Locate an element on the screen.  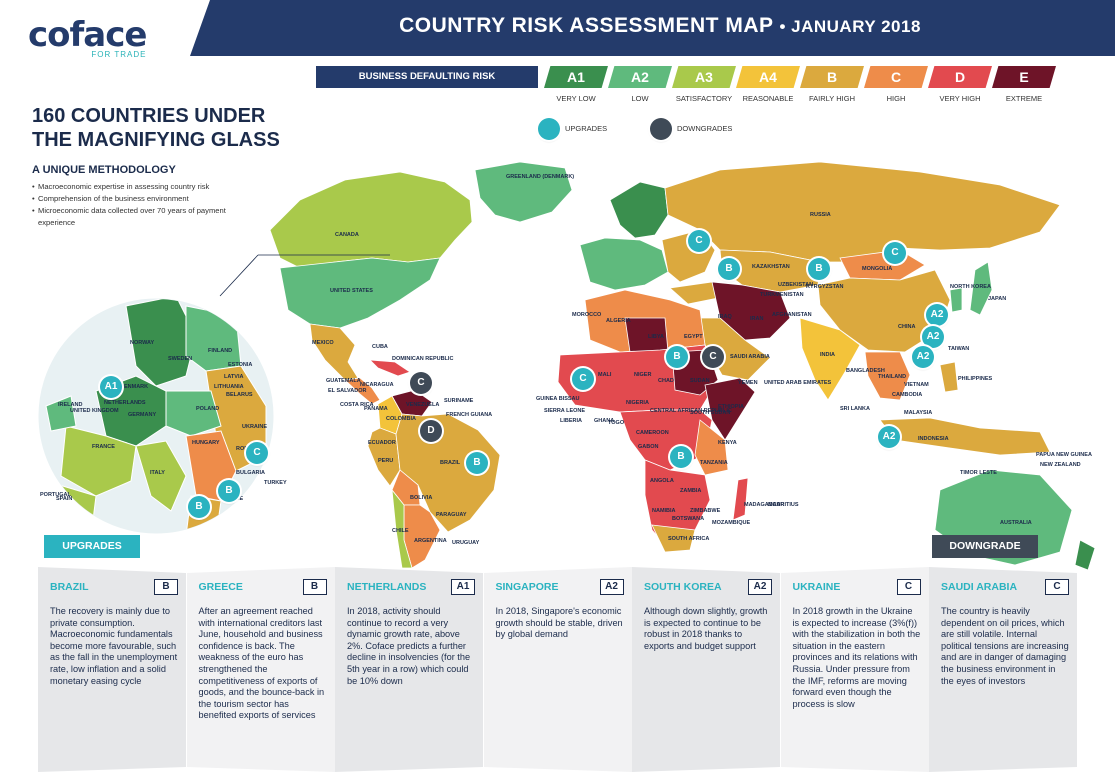
country-label-north-korea: NORTH KOREA is located at coordinates (970, 287).